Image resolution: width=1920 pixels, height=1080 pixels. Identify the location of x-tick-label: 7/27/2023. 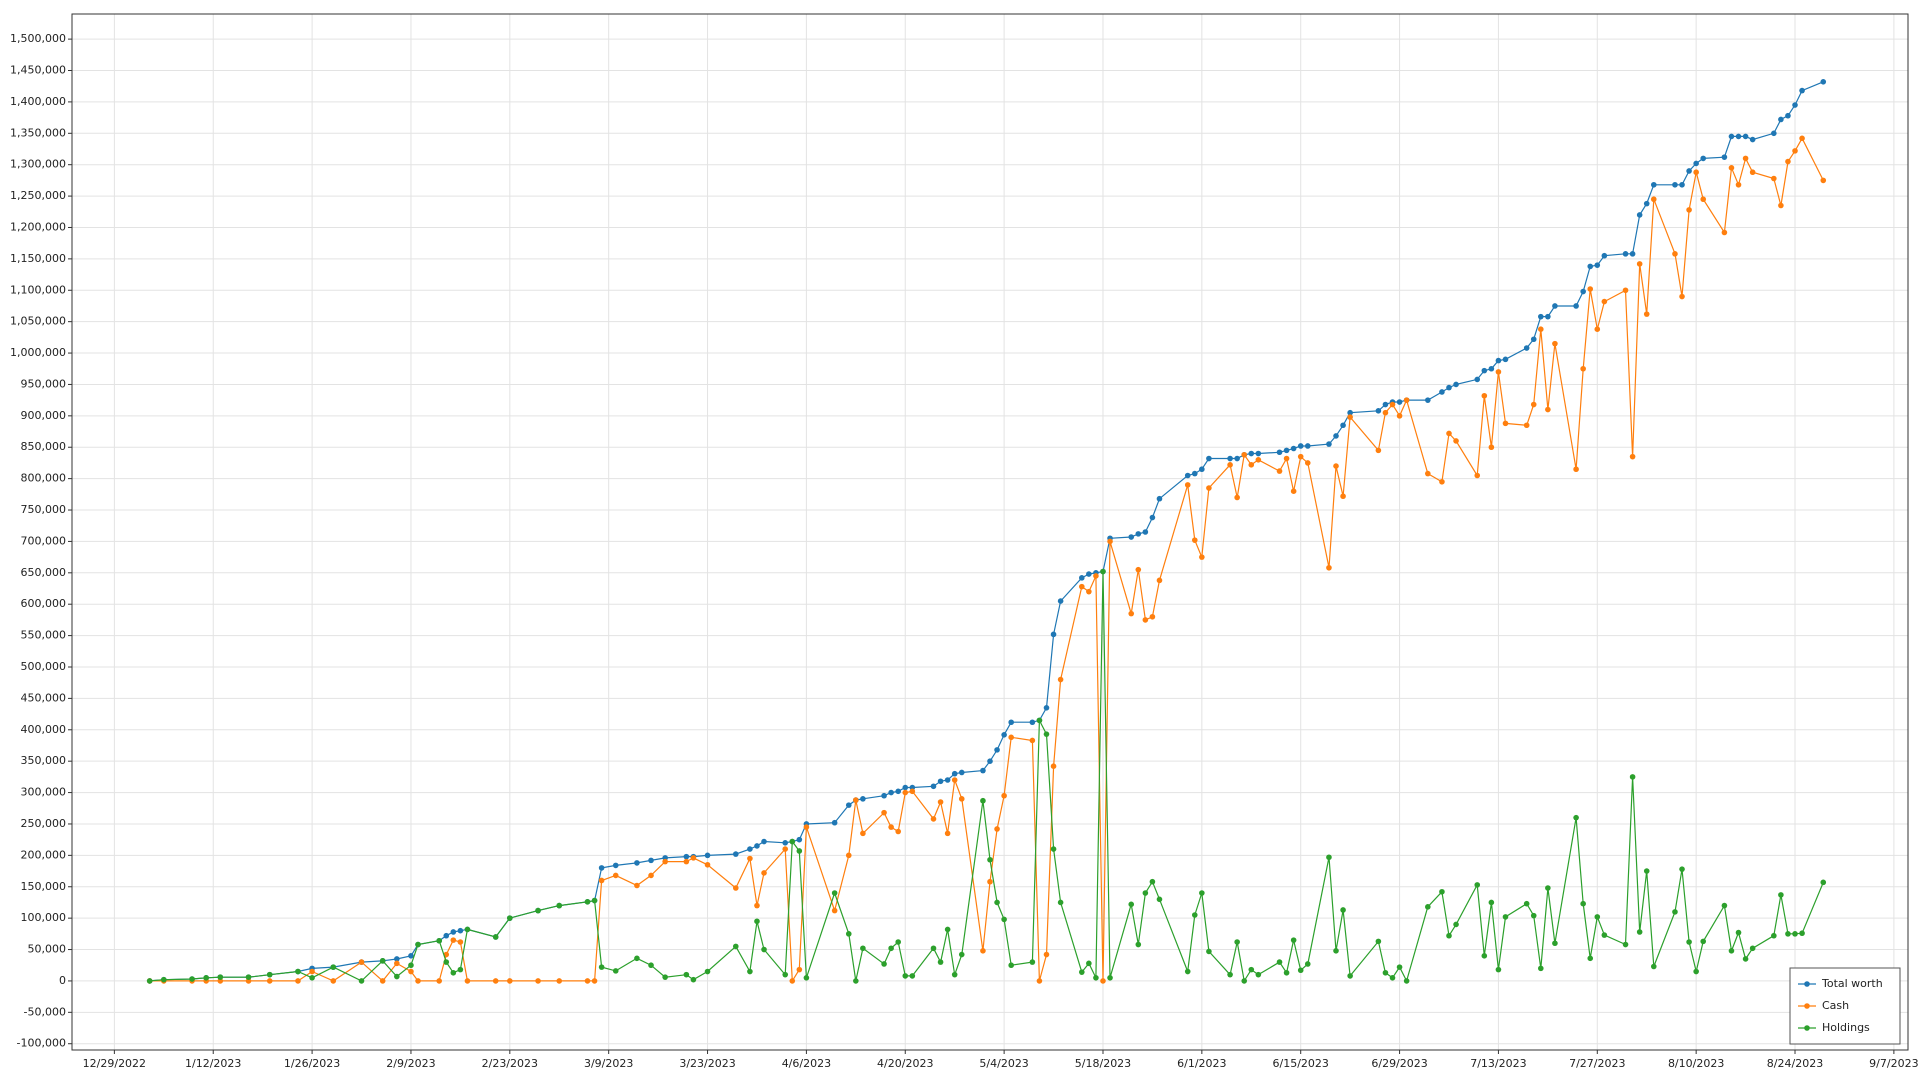
(1597, 1063).